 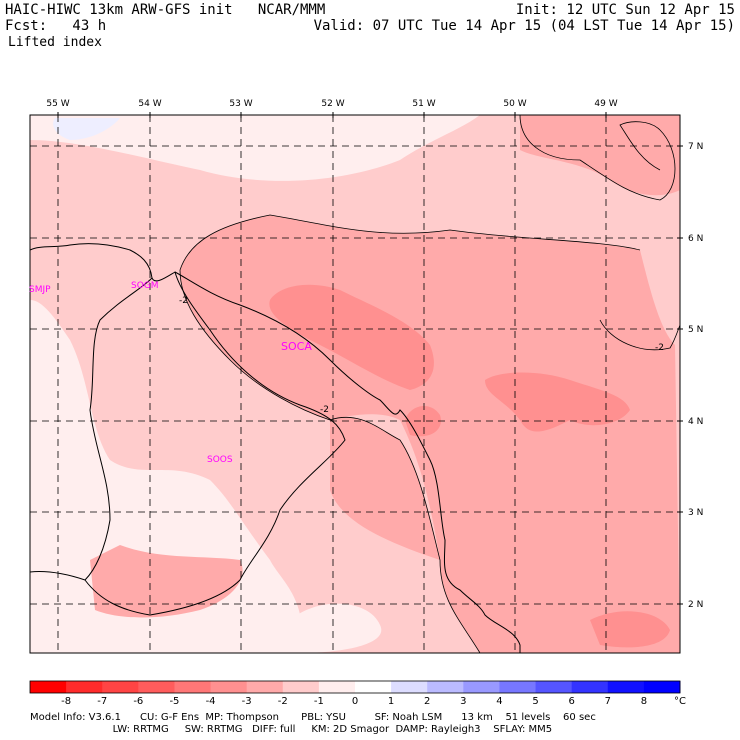 I want to click on init-time: Init: 12 UTC Sun 12 Apr 15, so click(x=625, y=10).